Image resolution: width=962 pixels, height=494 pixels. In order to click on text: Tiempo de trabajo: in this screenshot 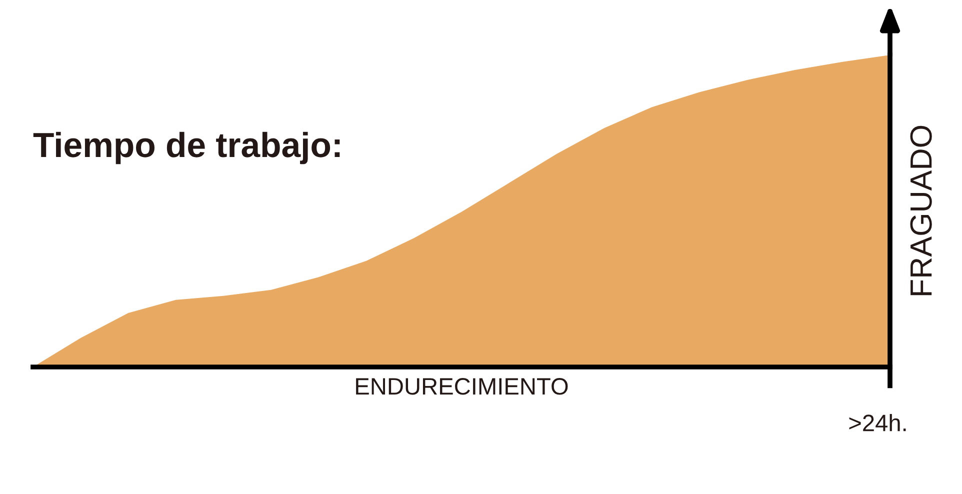, I will do `click(186, 148)`.